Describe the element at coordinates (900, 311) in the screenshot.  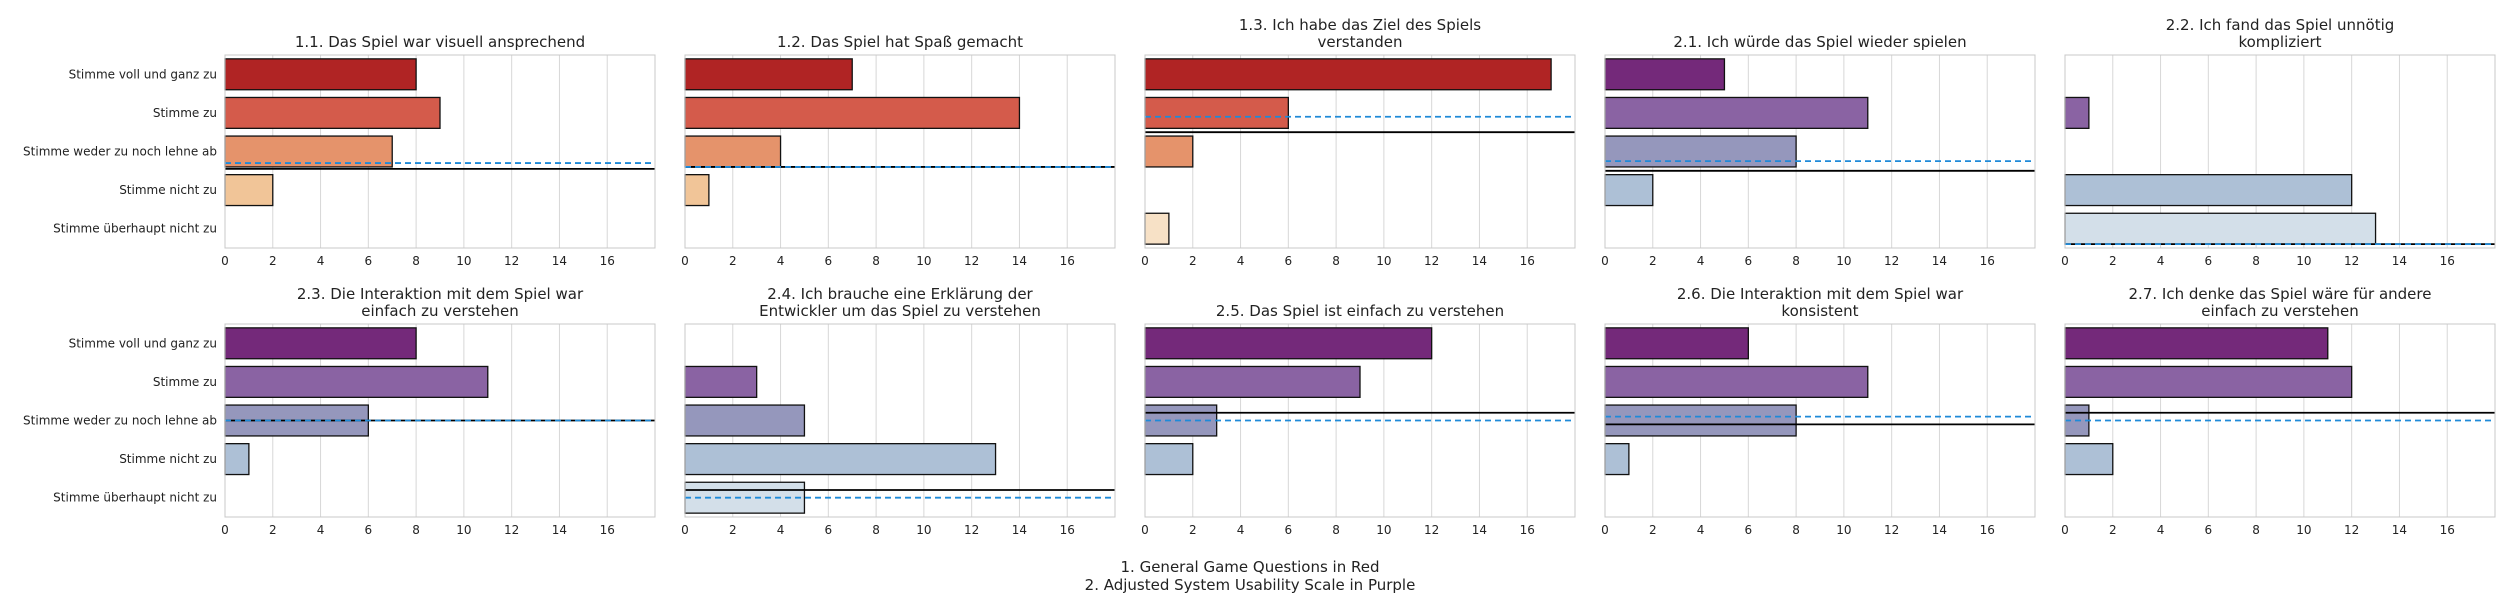
I see `panel-title: Entwickler um das Spiel zu verstehen` at that location.